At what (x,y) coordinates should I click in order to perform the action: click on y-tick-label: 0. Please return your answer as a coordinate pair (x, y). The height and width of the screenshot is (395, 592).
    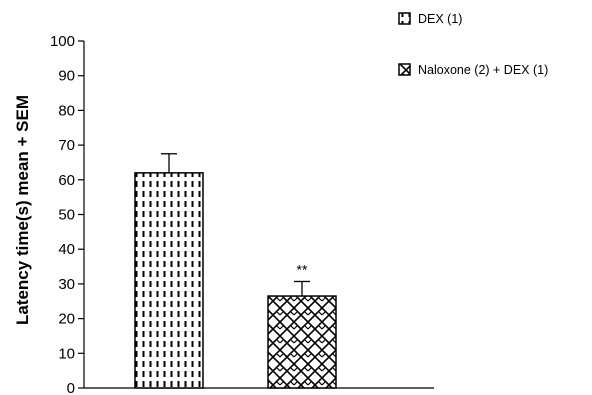
    Looking at the image, I should click on (71, 387).